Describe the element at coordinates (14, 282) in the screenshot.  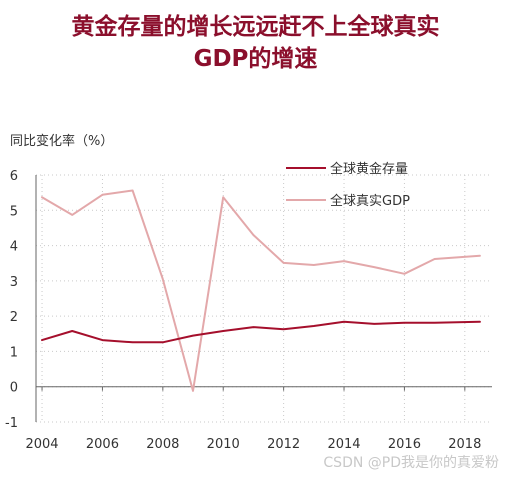
I see `y-tick-label: 3` at that location.